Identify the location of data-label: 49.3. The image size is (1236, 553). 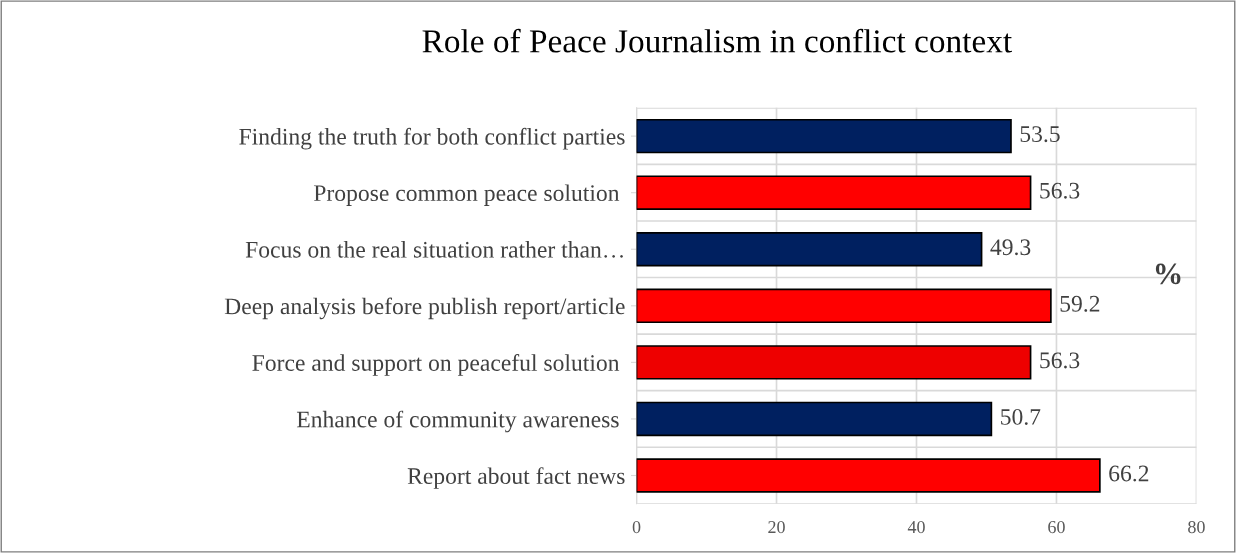
(1010, 247).